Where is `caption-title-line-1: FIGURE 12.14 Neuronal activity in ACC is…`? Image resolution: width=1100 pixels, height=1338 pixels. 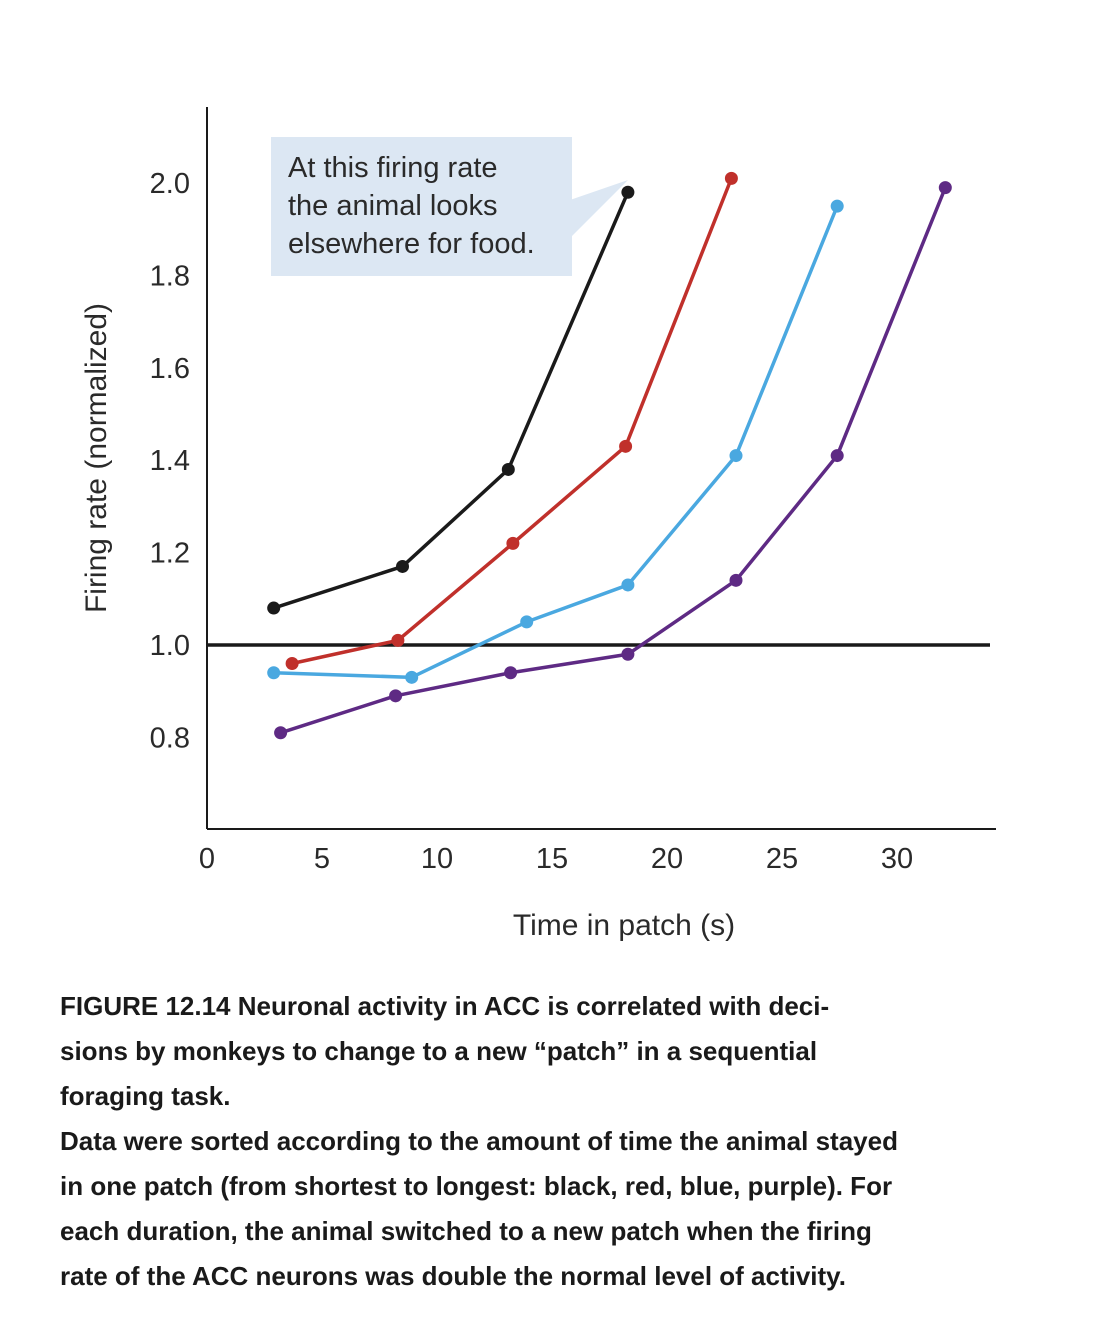 caption-title-line-1: FIGURE 12.14 Neuronal activity in ACC is… is located at coordinates (445, 1006).